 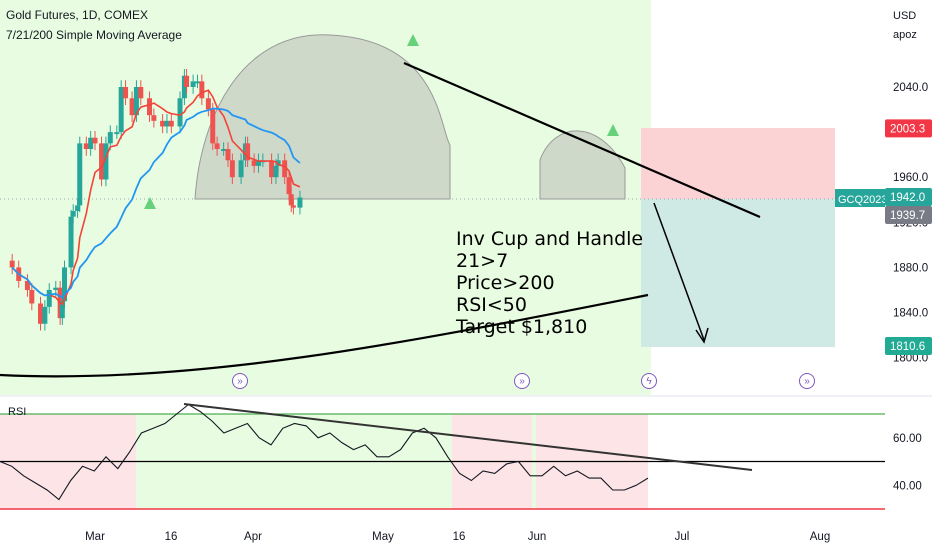 I want to click on rsi-line, so click(x=324, y=452).